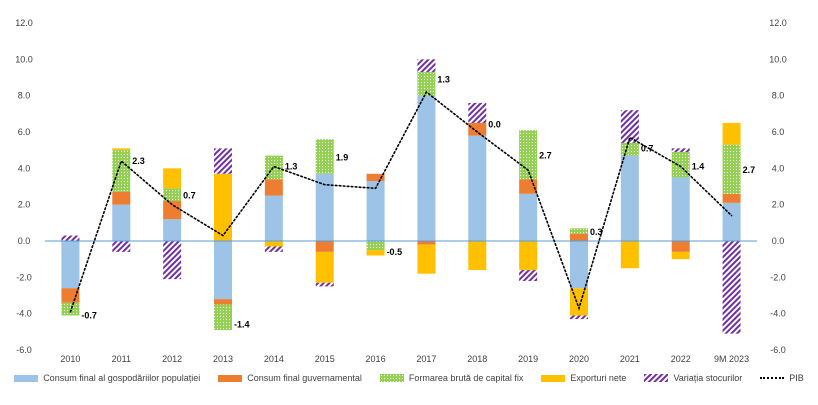 This screenshot has height=405, width=818. I want to click on x-tick-label: 2017, so click(426, 359).